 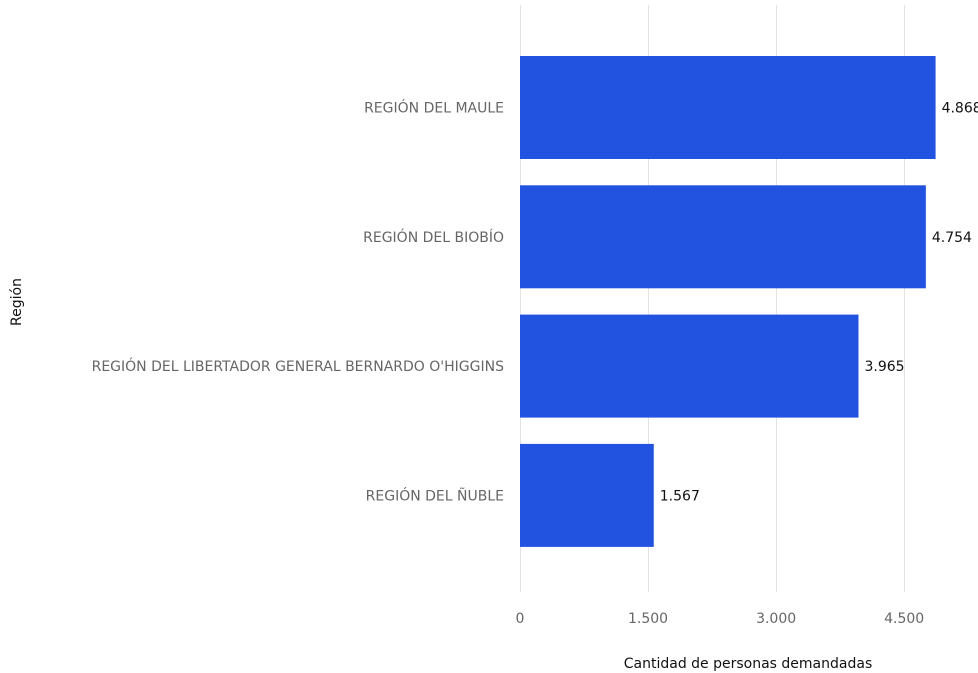 I want to click on data-label: 4.868, so click(x=960, y=109).